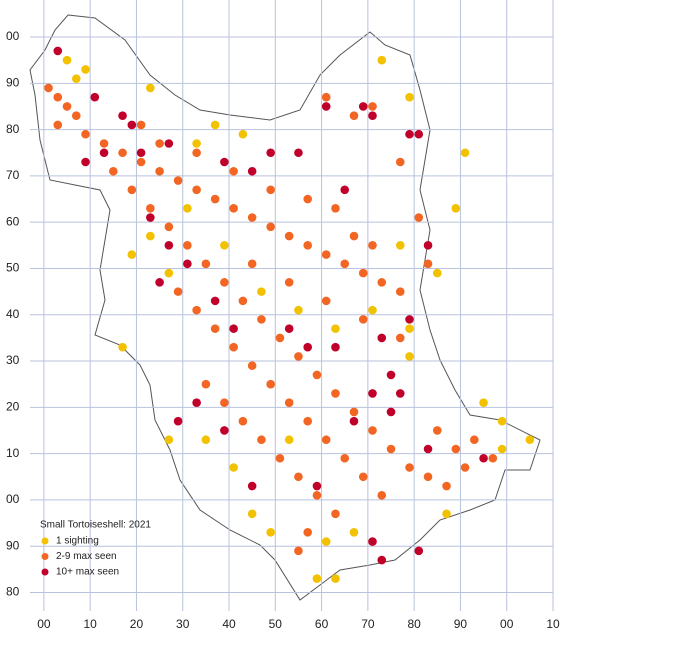 This screenshot has height=652, width=696. I want to click on y-tick-label: 90, so click(13, 545).